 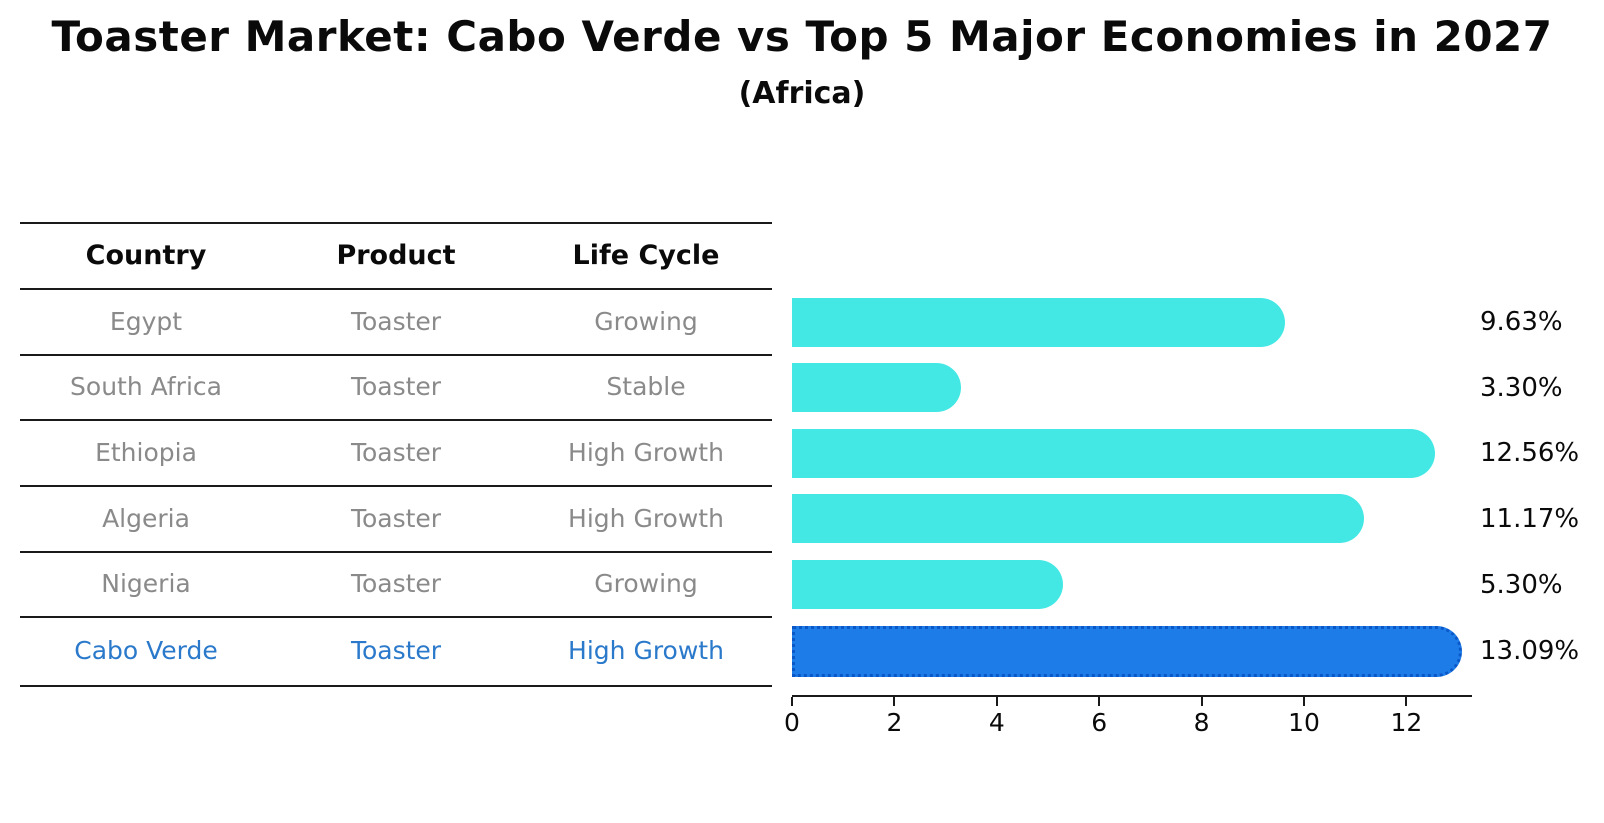 I want to click on column-header-product: Product, so click(x=396, y=255).